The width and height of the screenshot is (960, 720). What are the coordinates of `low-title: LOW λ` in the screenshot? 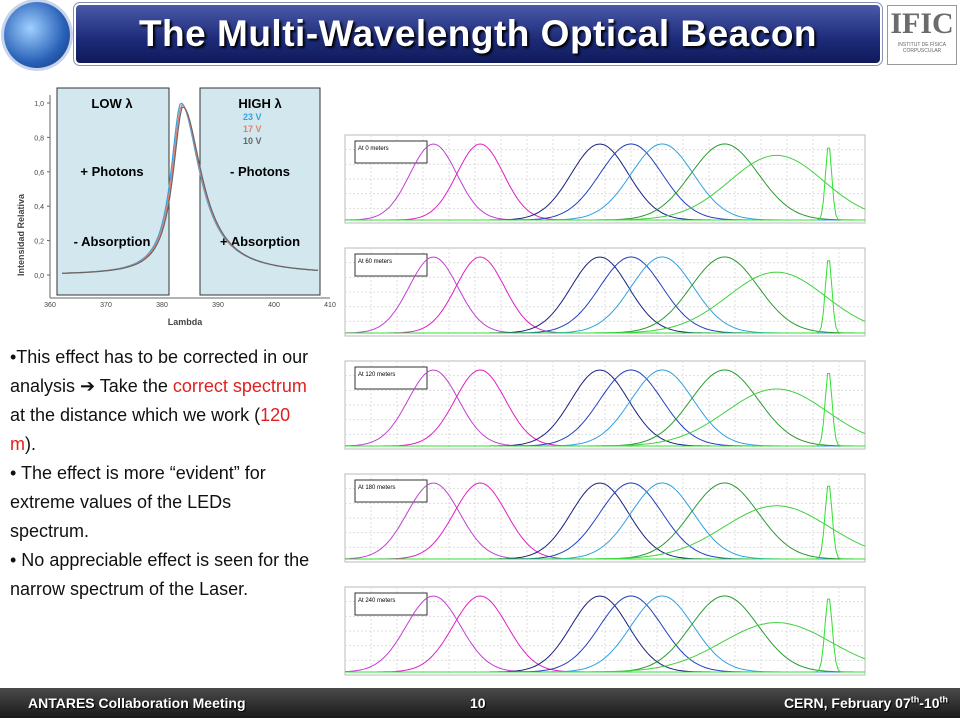 It's located at (112, 103).